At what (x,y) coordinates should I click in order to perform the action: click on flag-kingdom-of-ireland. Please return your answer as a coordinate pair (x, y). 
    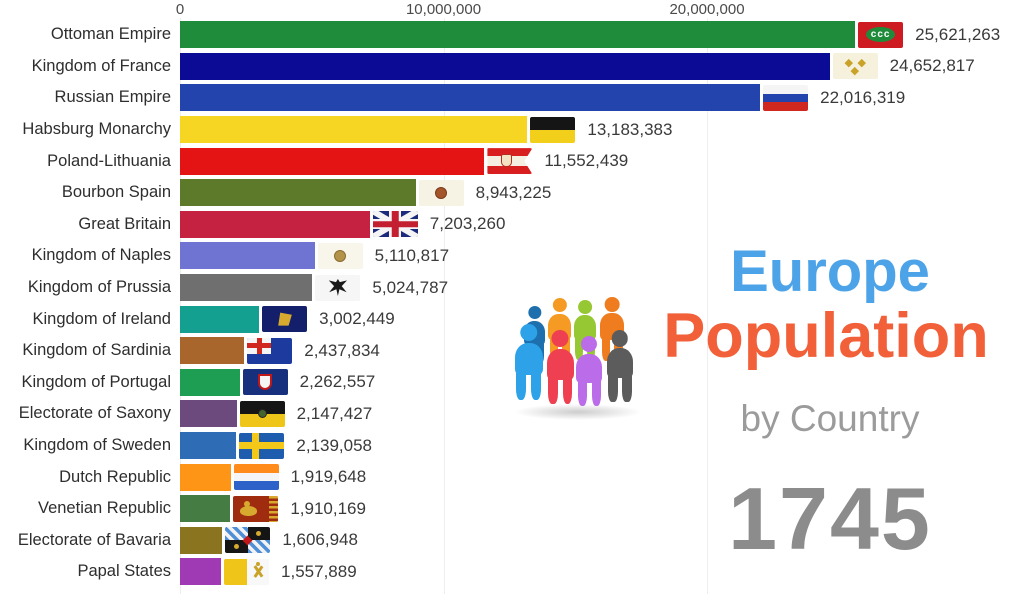
    Looking at the image, I should click on (285, 319).